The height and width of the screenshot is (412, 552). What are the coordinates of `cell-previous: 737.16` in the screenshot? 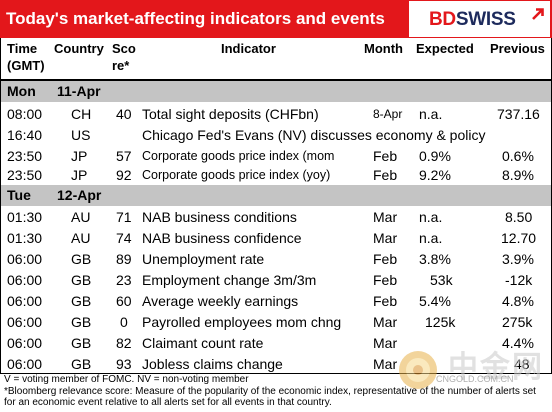 It's located at (518, 114).